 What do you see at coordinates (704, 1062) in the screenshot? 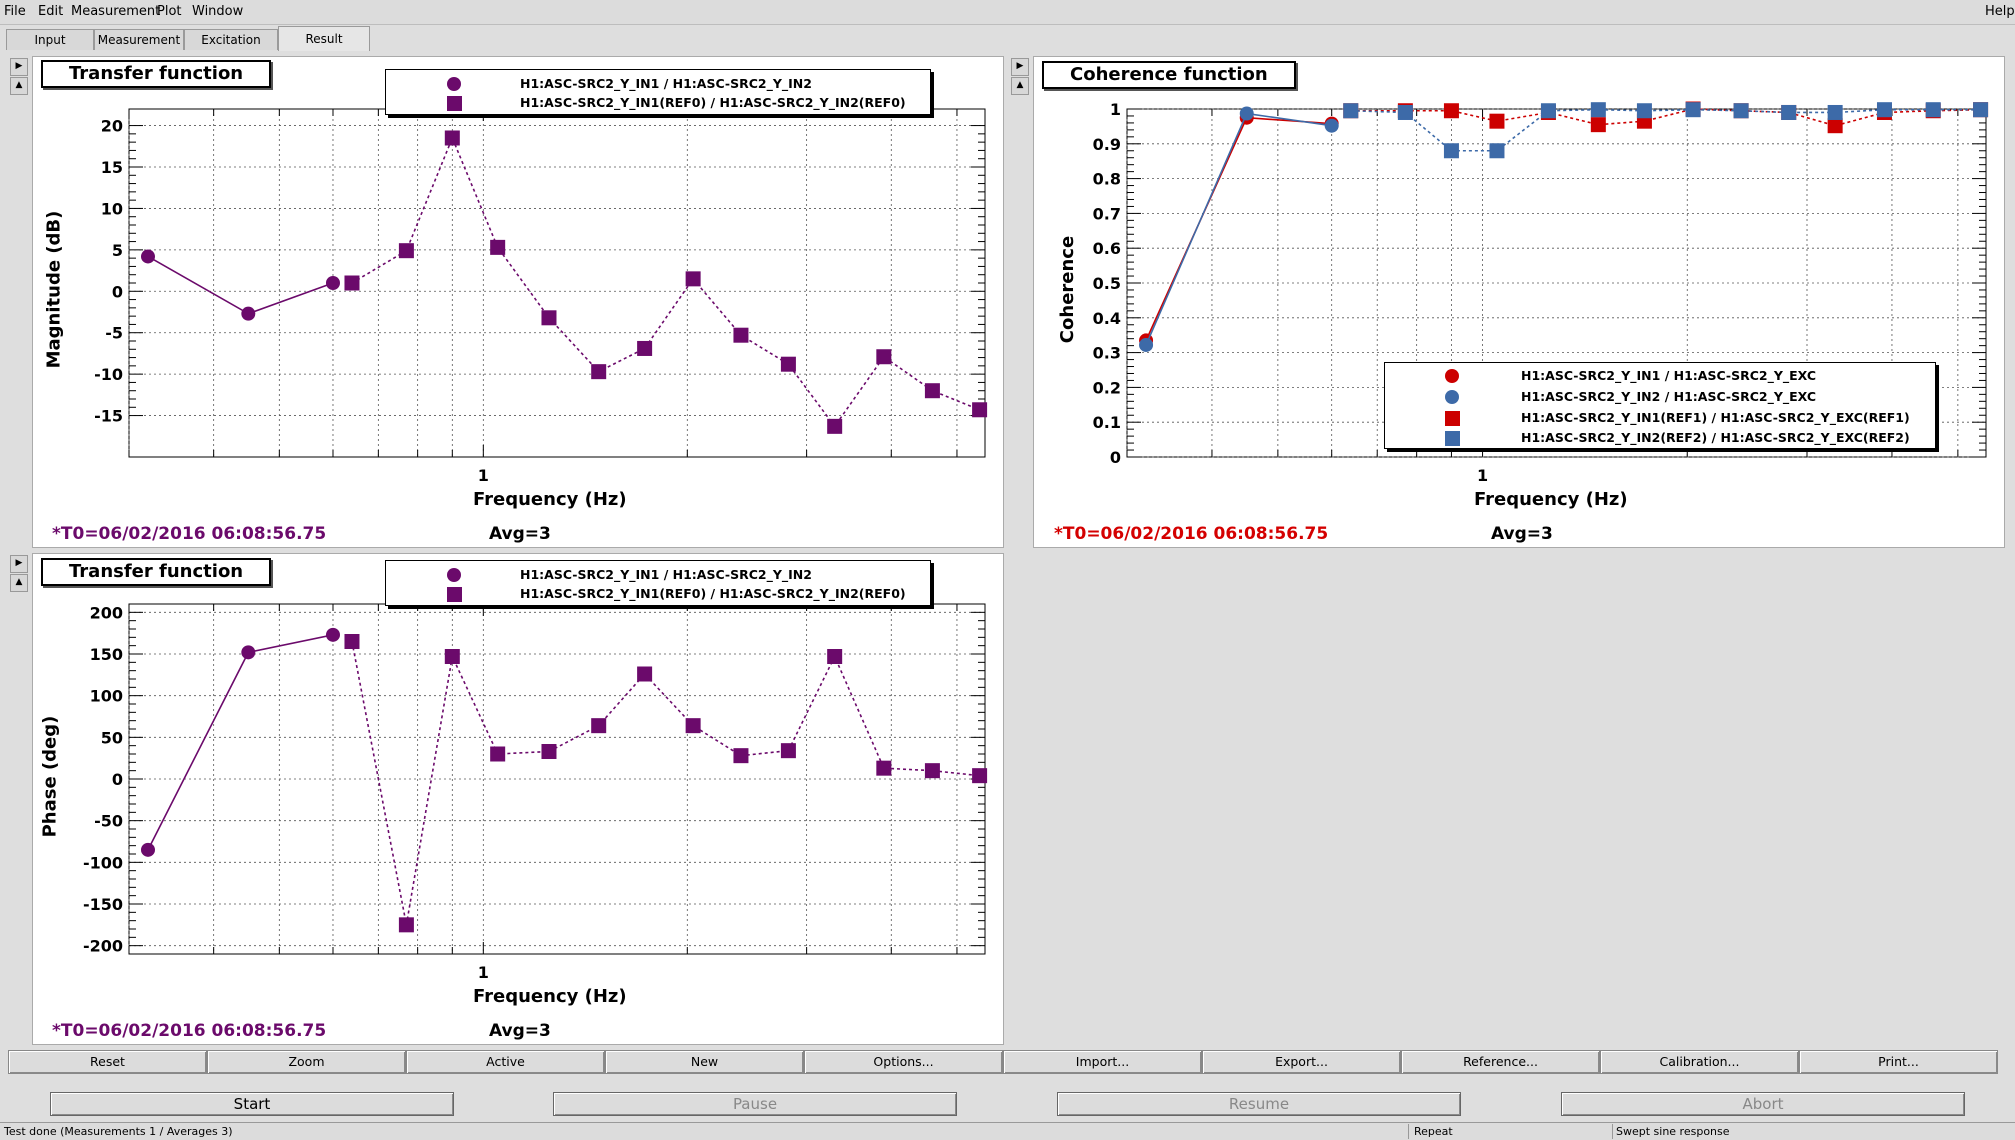
I see `new-button: New` at bounding box center [704, 1062].